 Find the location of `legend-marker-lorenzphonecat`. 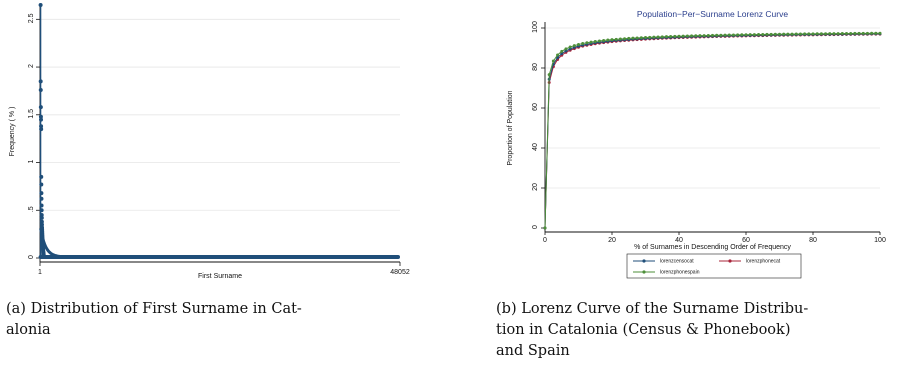

legend-marker-lorenzphonecat is located at coordinates (730, 261).